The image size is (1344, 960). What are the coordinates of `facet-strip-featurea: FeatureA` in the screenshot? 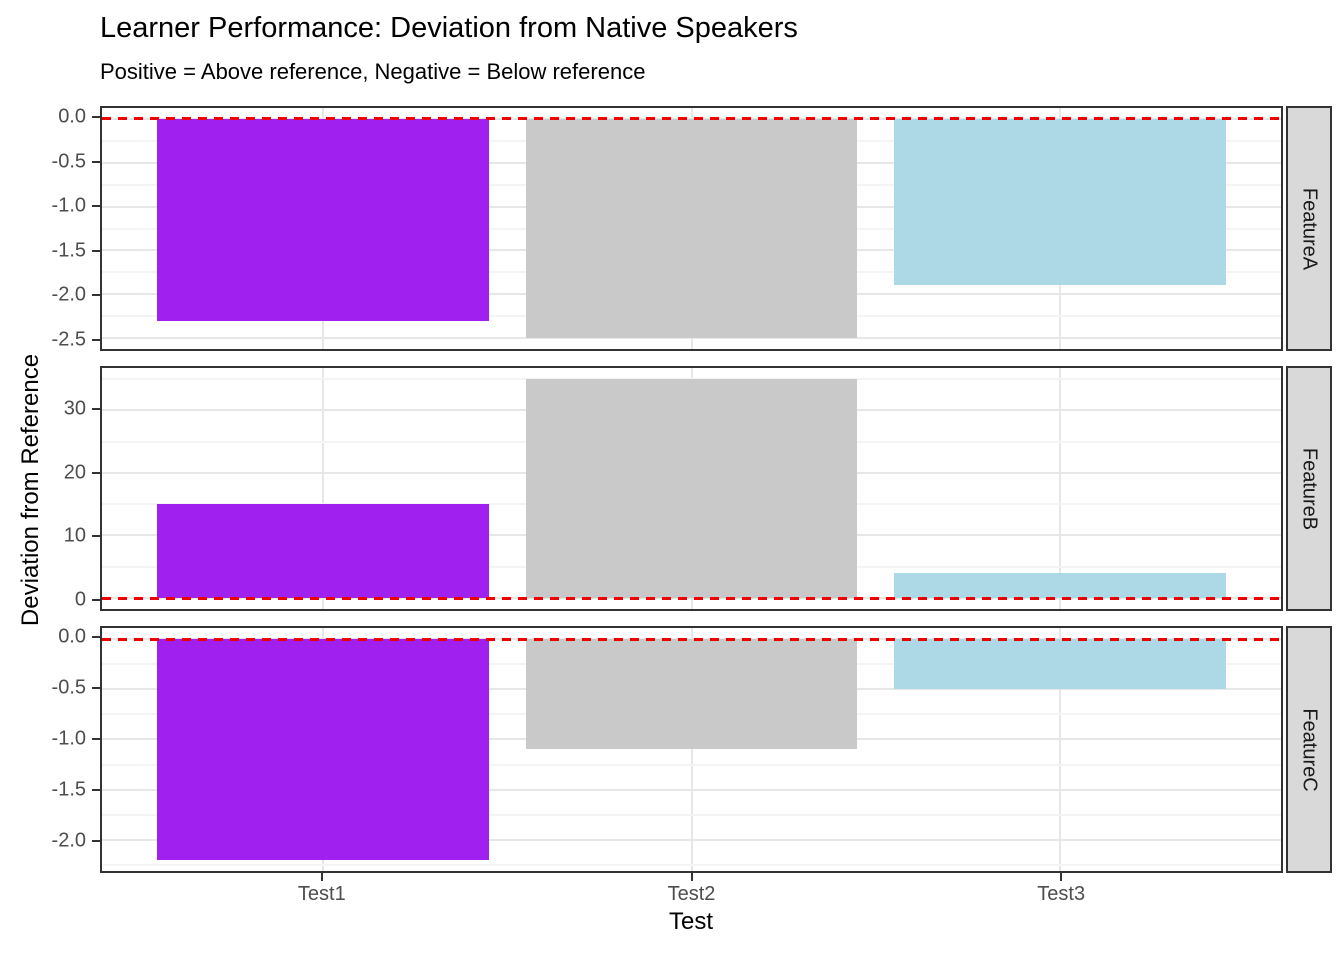 It's located at (1309, 228).